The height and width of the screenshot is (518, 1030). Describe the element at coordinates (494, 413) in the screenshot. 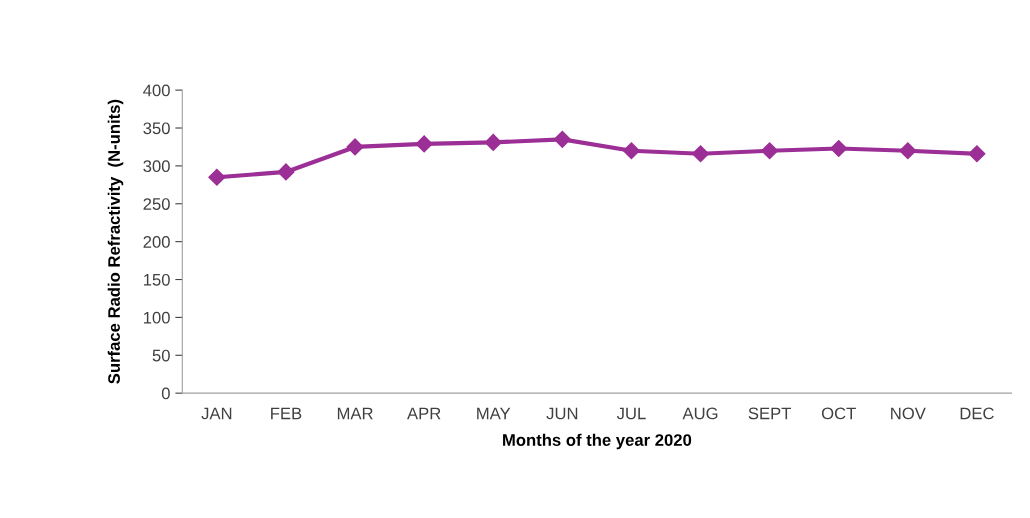

I see `x-tick-label: MAY` at that location.